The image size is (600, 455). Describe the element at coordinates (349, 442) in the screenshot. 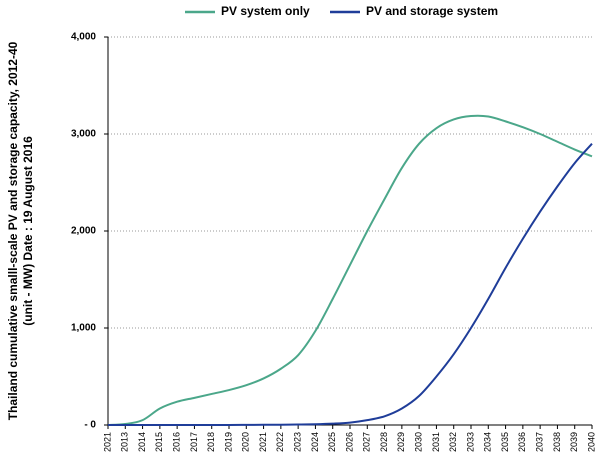

I see `x-tick-label: 2026` at that location.